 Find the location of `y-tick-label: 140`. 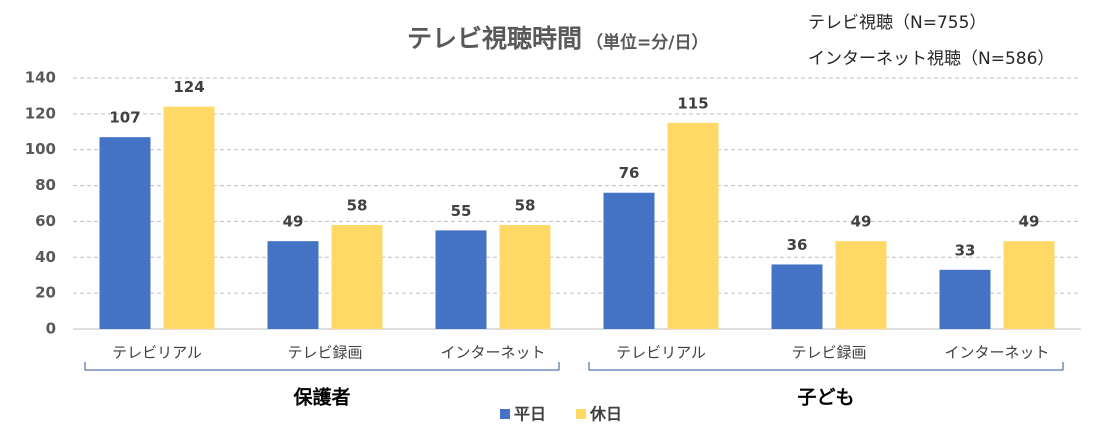

y-tick-label: 140 is located at coordinates (40, 78).